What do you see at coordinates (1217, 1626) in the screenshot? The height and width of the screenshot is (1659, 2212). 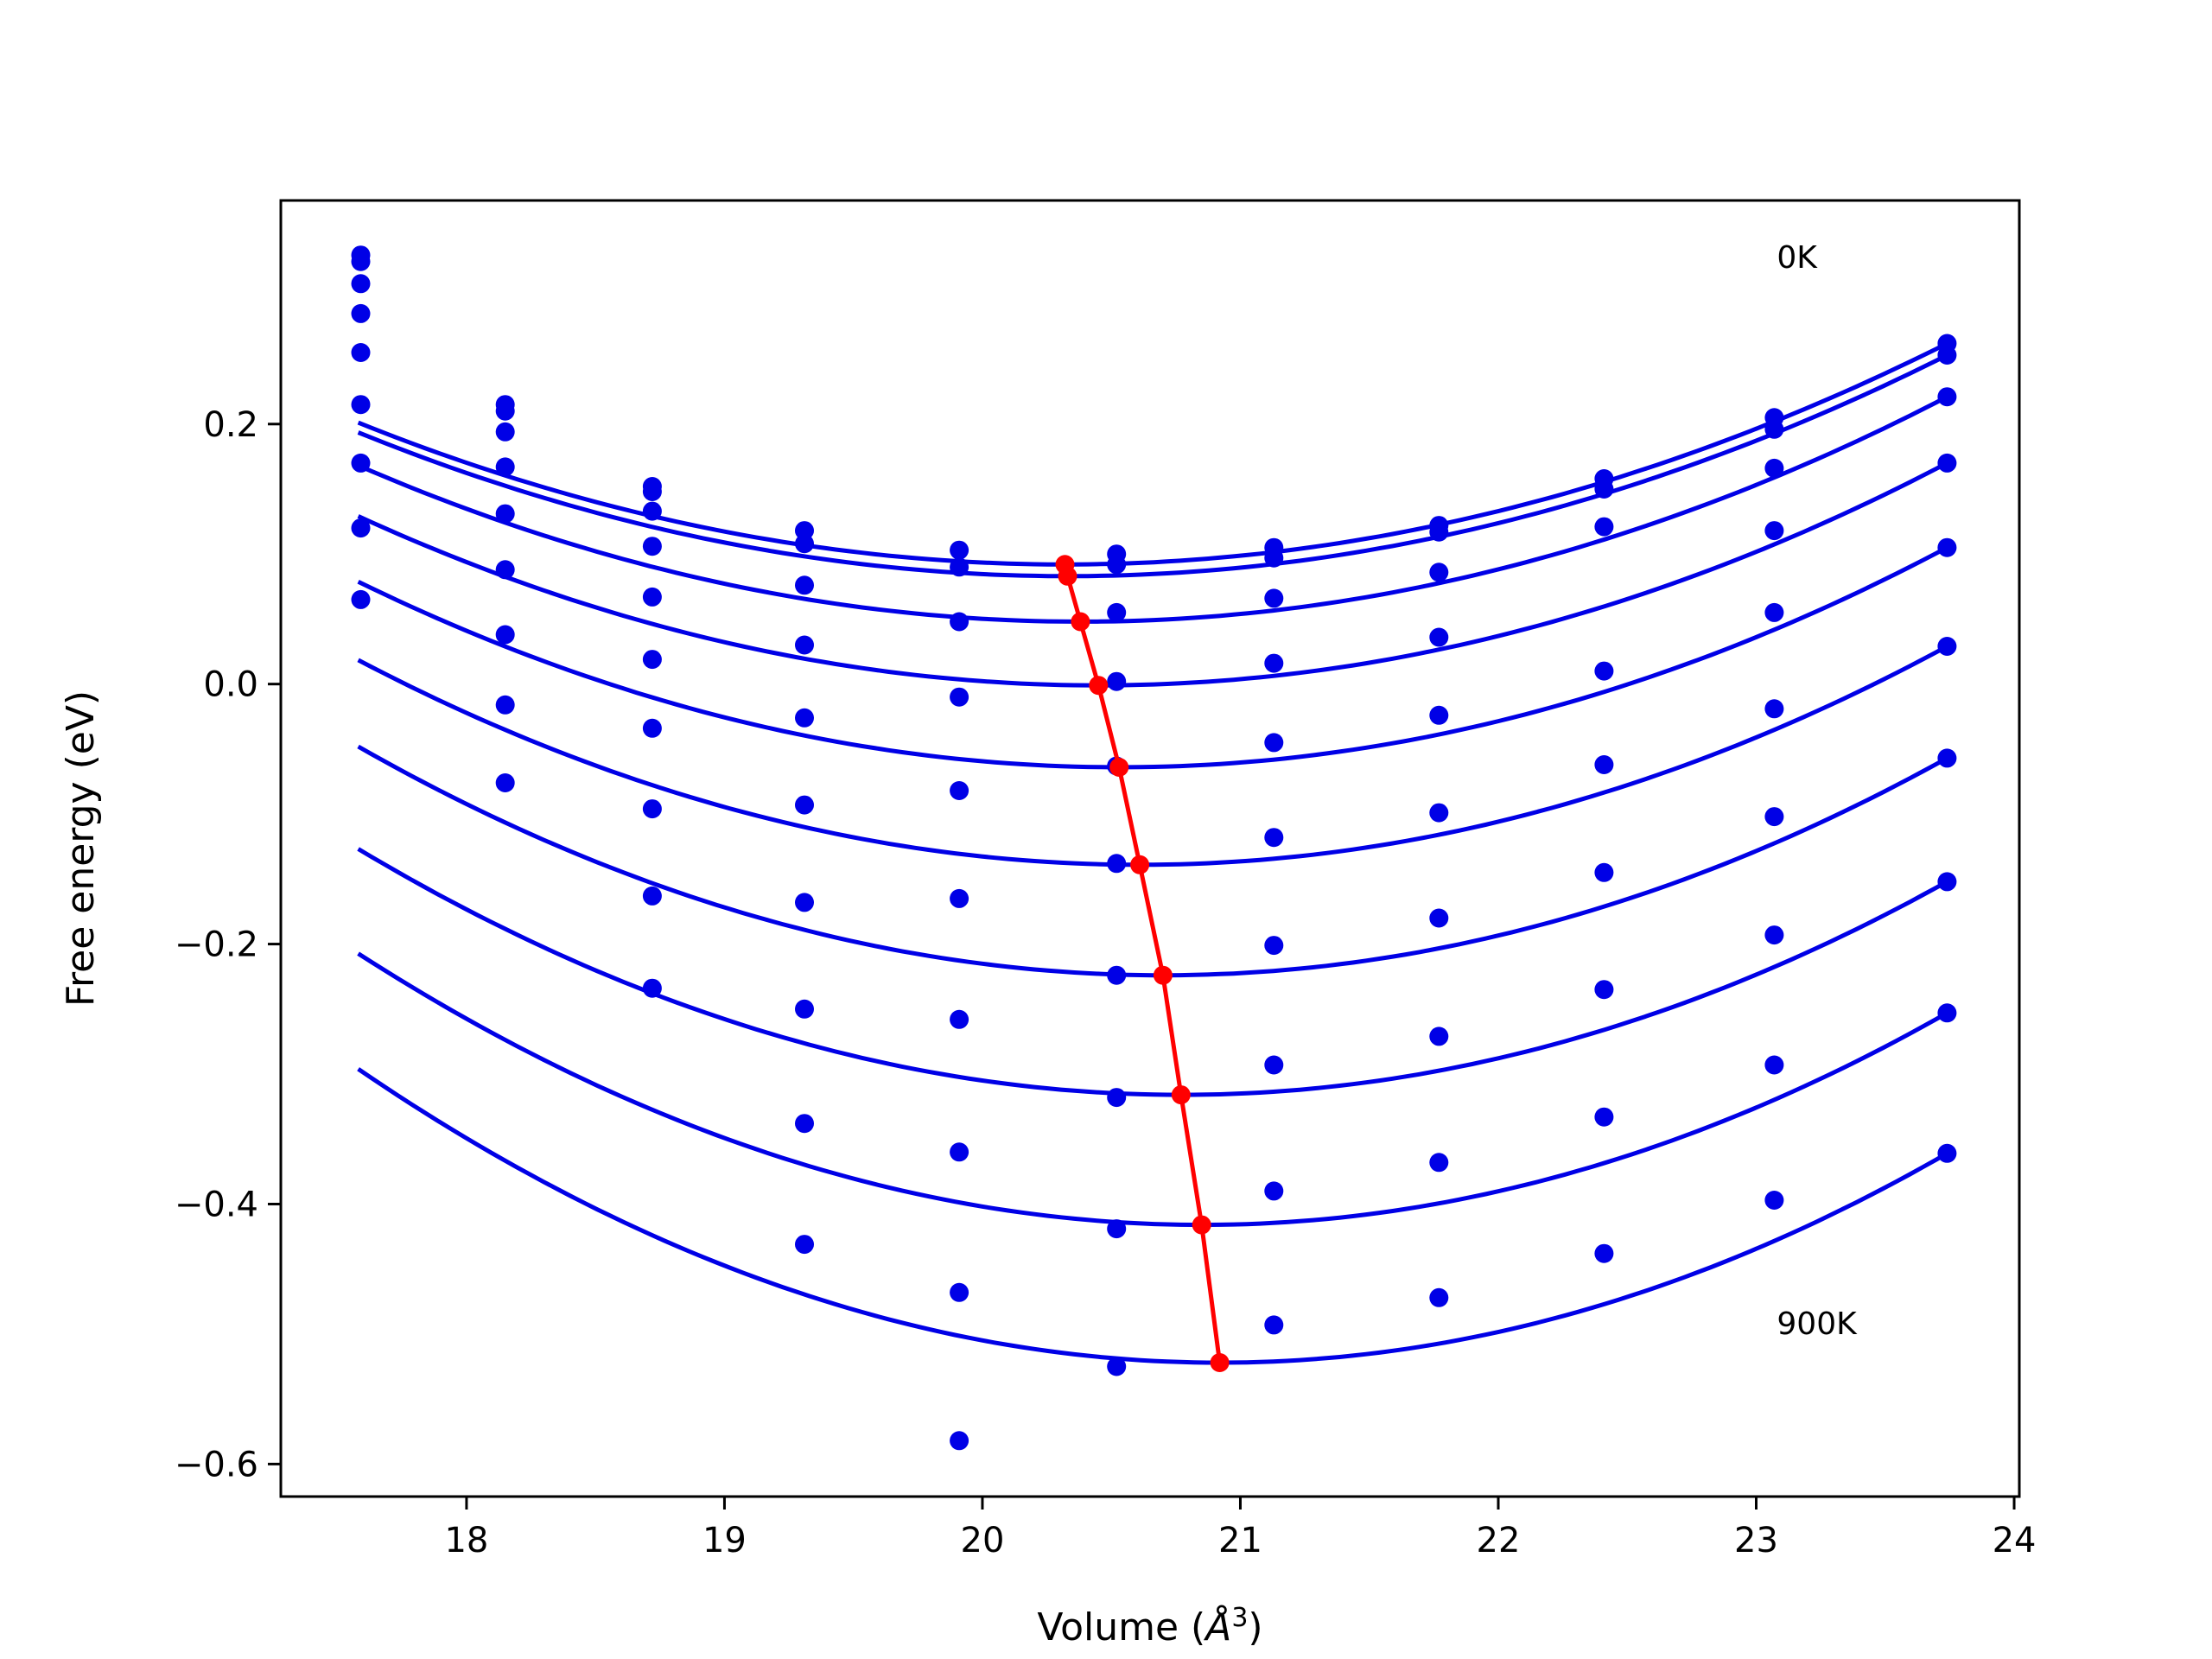 I see `x-axis-unit: Å` at bounding box center [1217, 1626].